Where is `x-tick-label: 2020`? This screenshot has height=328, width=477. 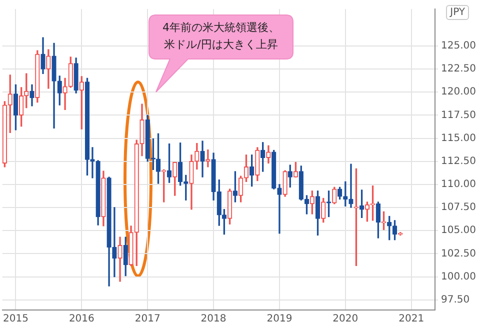
x-tick-label: 2020 is located at coordinates (345, 319).